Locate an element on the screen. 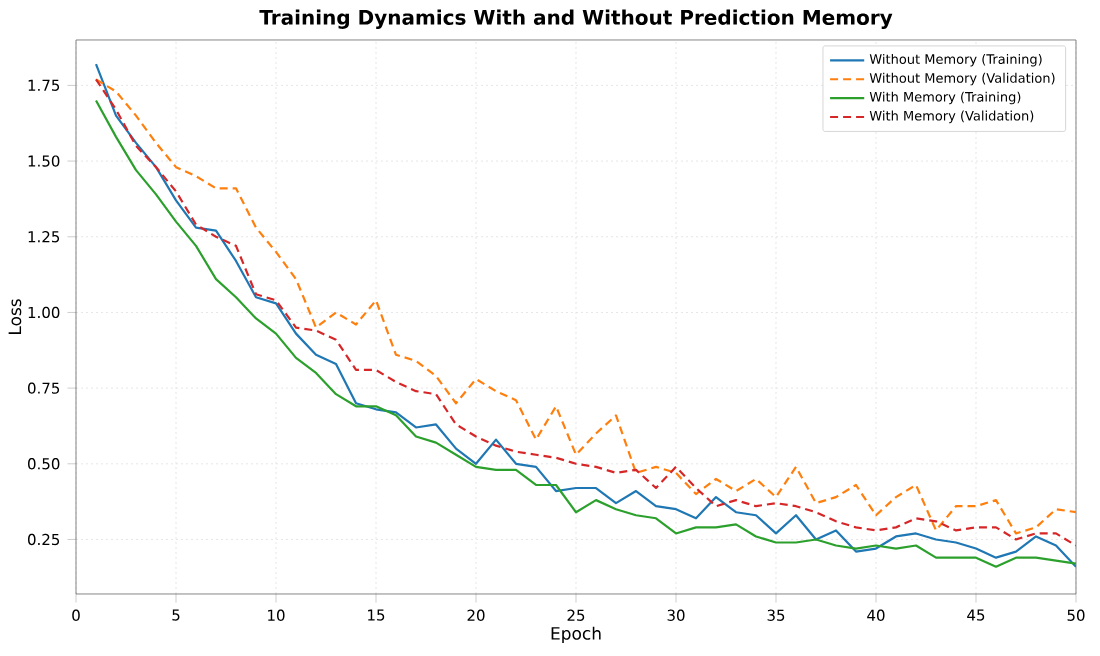  chart-title: Training Dynamics With and Without Prediction Memory is located at coordinates (576, 19).